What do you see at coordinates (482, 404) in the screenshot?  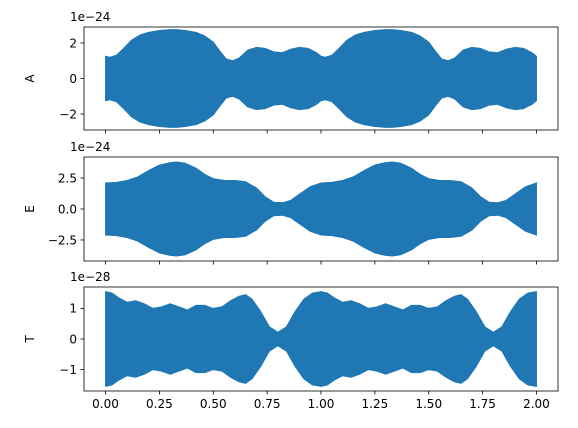 I see `x-tick-label: 1.75` at bounding box center [482, 404].